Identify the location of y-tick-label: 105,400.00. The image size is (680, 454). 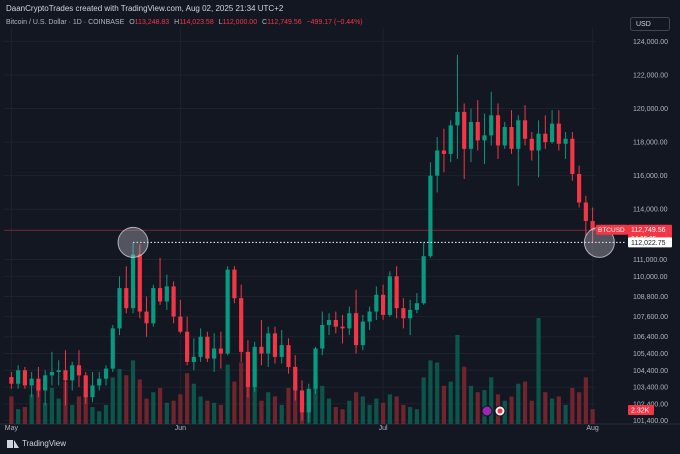
(650, 354).